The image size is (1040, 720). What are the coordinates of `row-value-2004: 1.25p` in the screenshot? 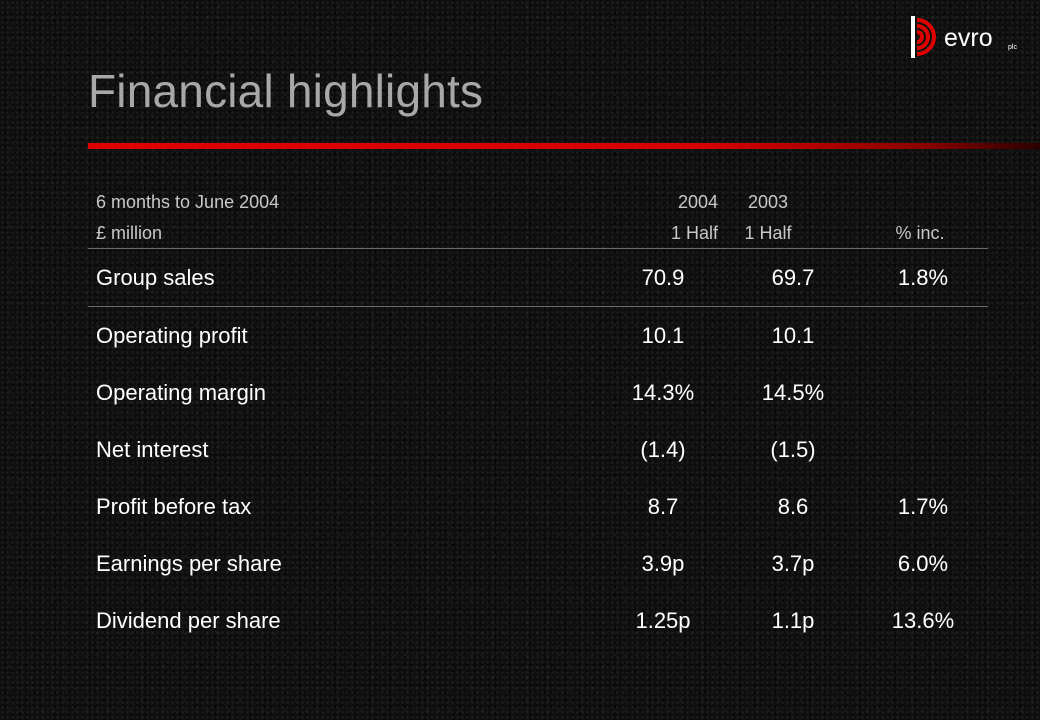 It's located at (663, 620).